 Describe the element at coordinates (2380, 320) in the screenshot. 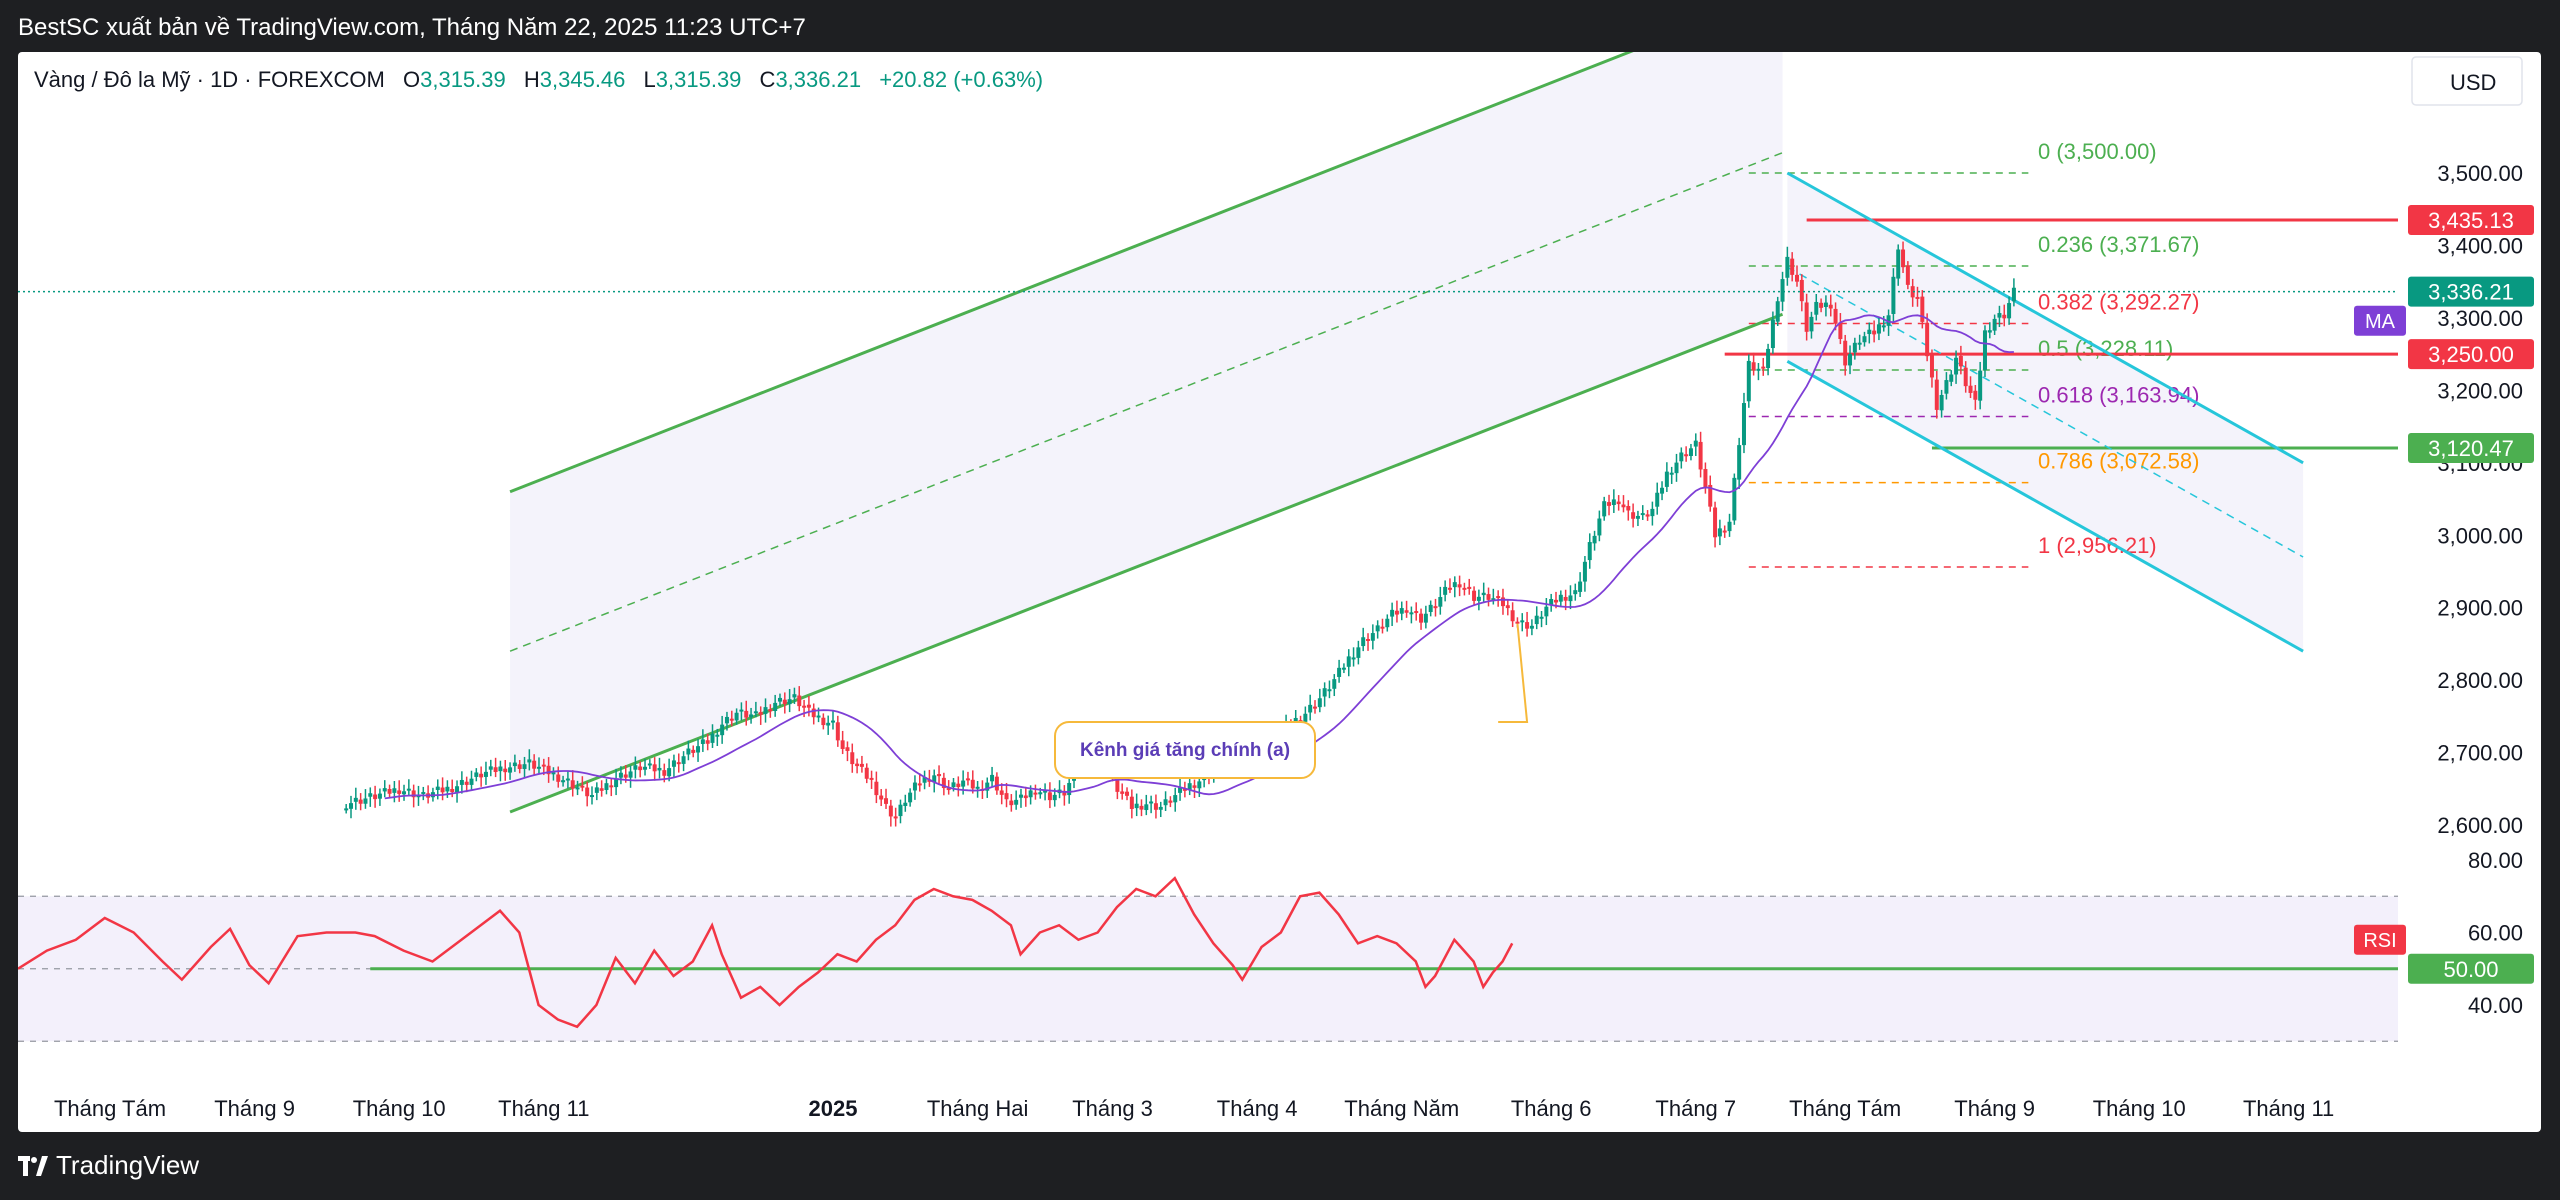

I see `ma-badge: MA` at that location.